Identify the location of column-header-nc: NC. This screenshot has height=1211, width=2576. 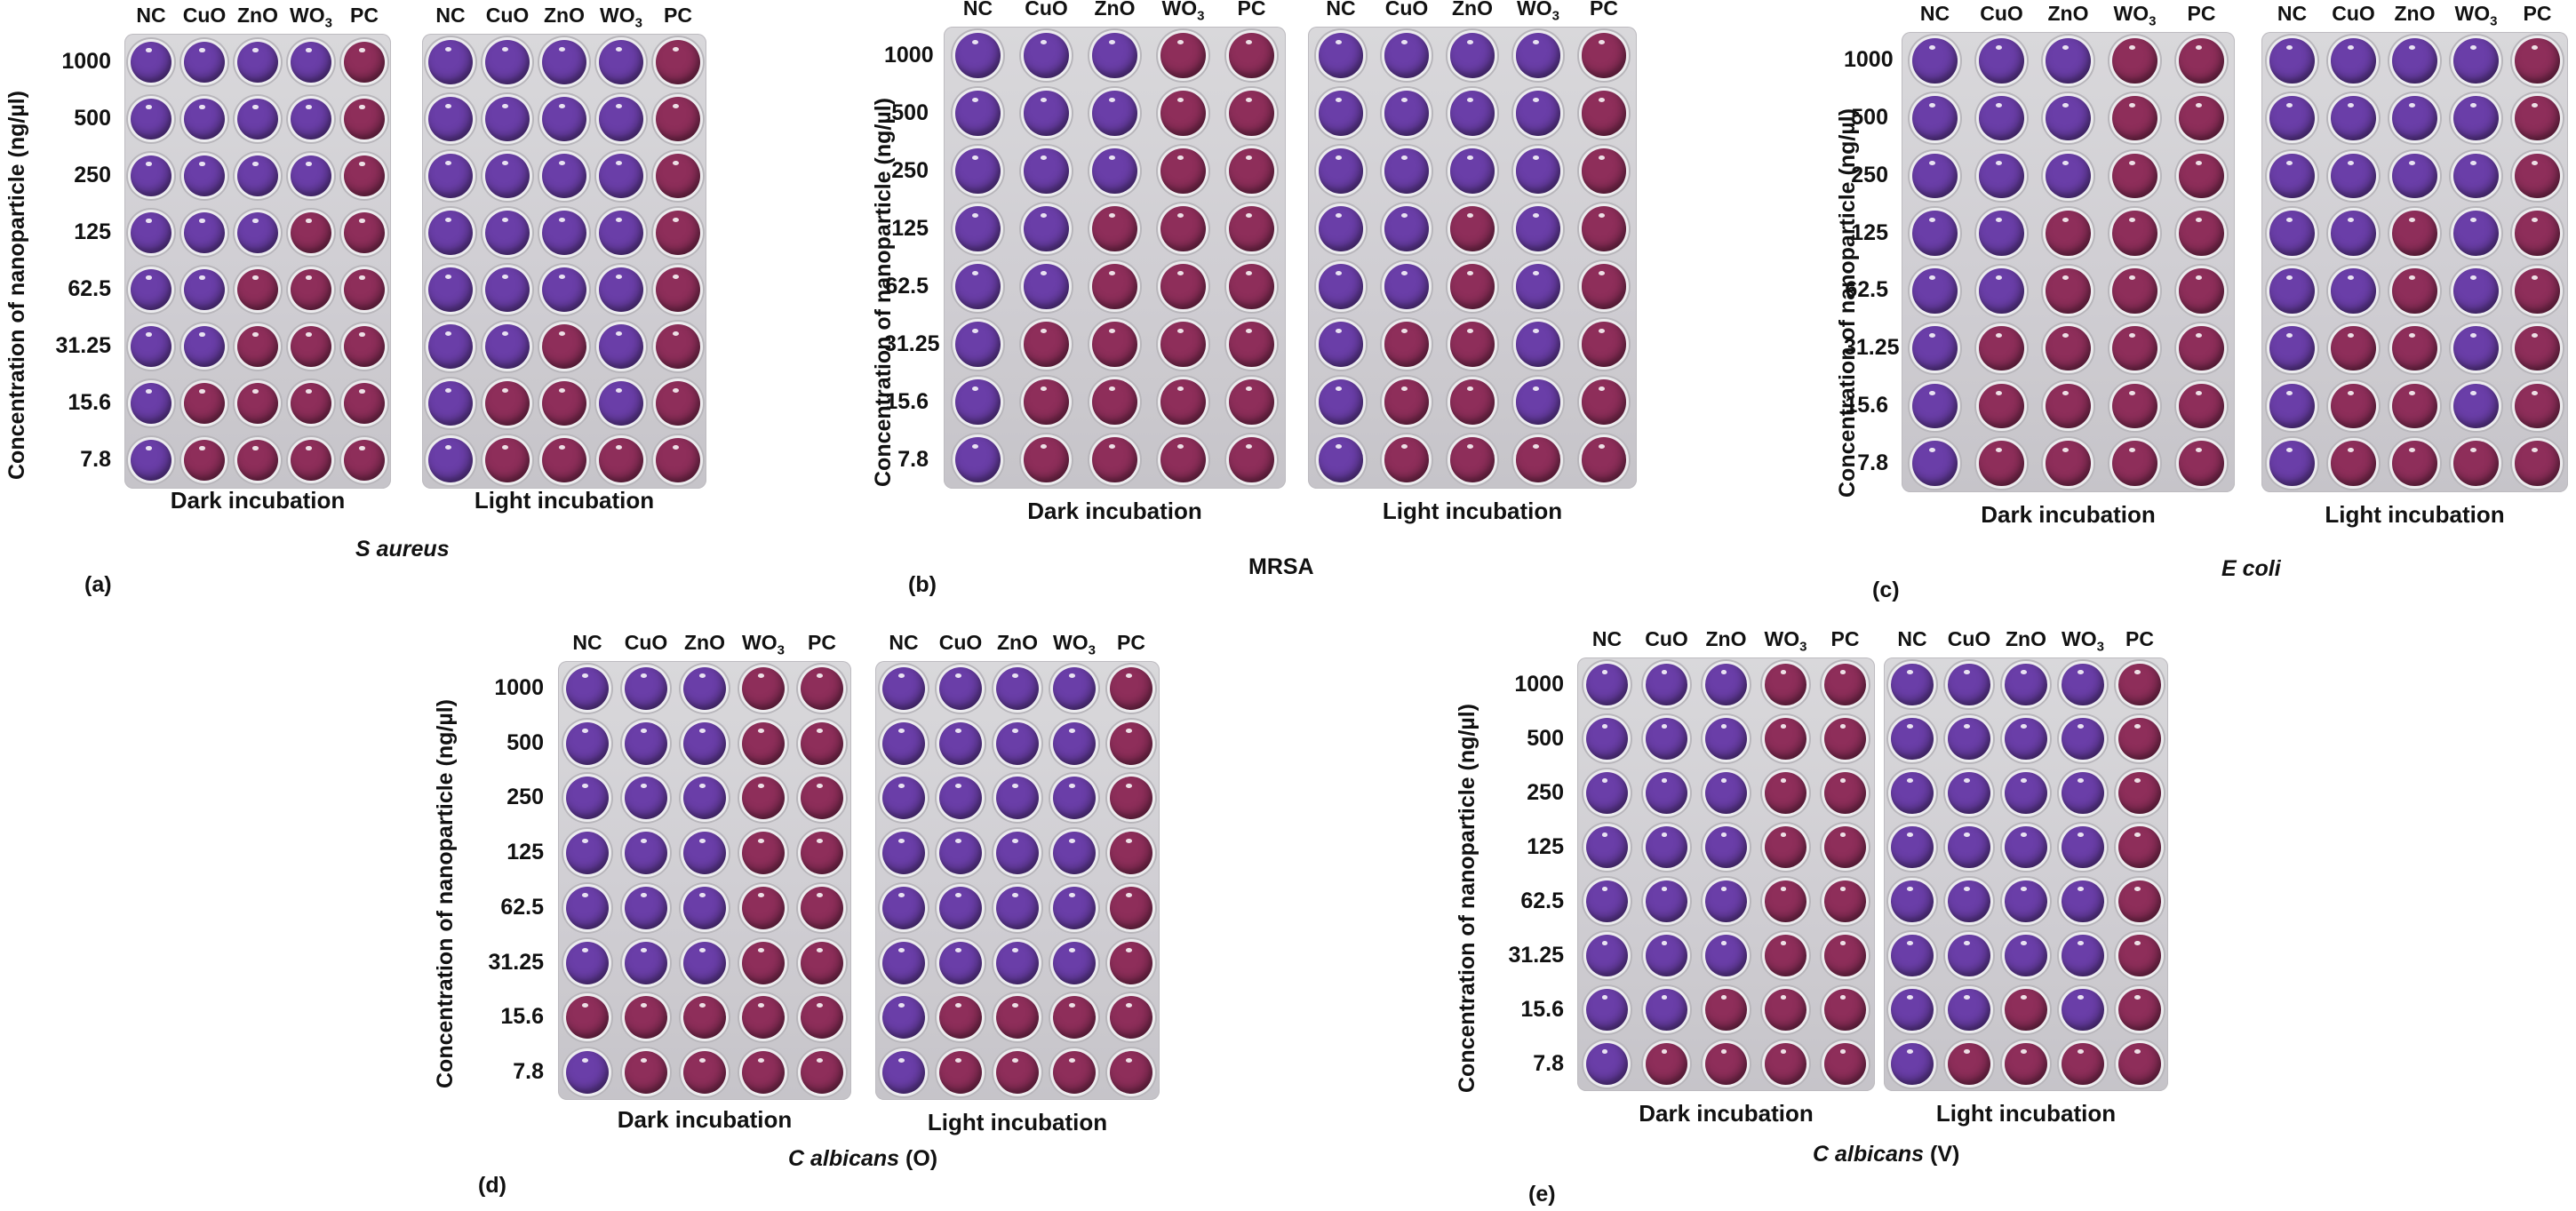
(587, 643).